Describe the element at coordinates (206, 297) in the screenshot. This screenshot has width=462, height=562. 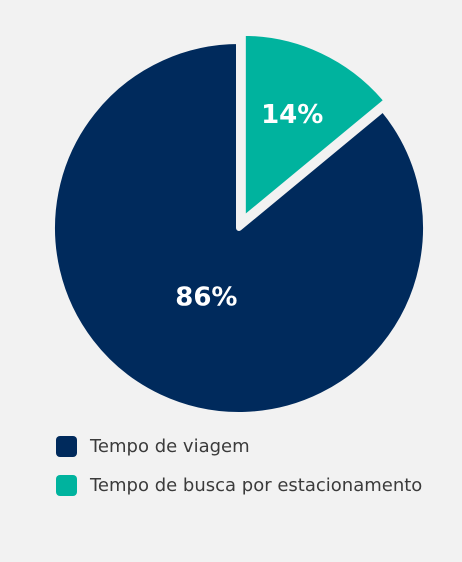
I see `slice-data-label-0: 86%` at that location.